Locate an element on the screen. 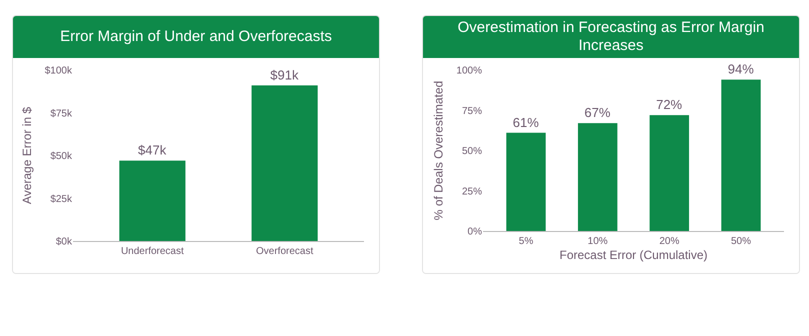 This screenshot has height=336, width=809. y-tick-label: 50% is located at coordinates (472, 151).